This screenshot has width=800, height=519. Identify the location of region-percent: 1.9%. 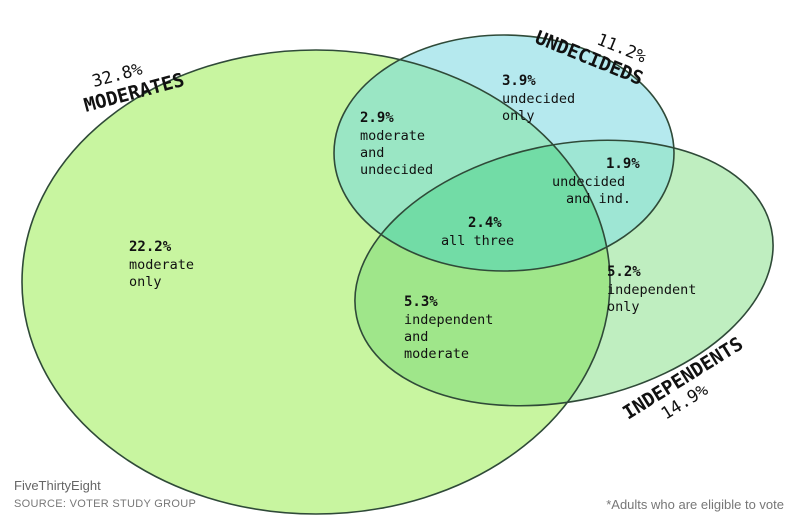
(623, 164).